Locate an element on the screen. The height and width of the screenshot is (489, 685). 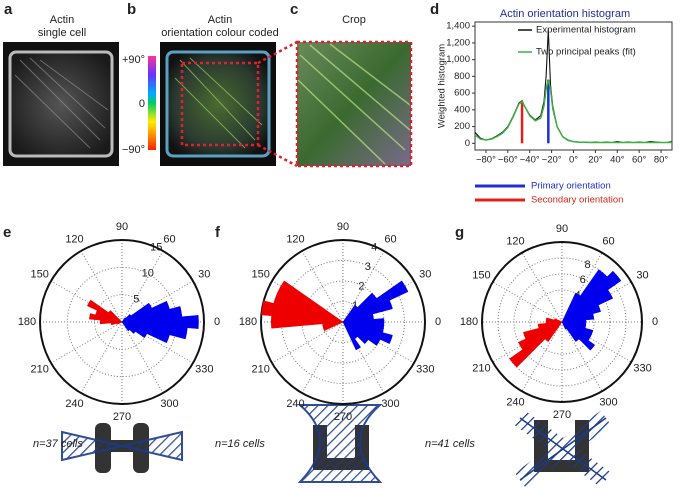
caption: n=37 cells is located at coordinates (58, 444).